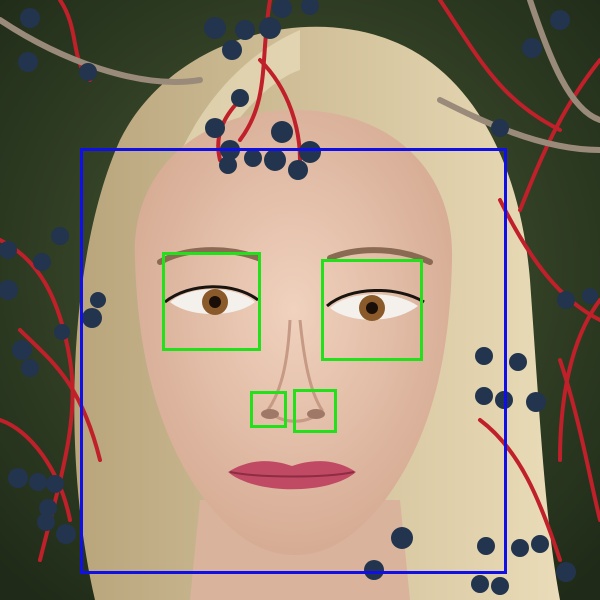 The height and width of the screenshot is (600, 600). What do you see at coordinates (375, 304) in the screenshot?
I see `right-eye` at bounding box center [375, 304].